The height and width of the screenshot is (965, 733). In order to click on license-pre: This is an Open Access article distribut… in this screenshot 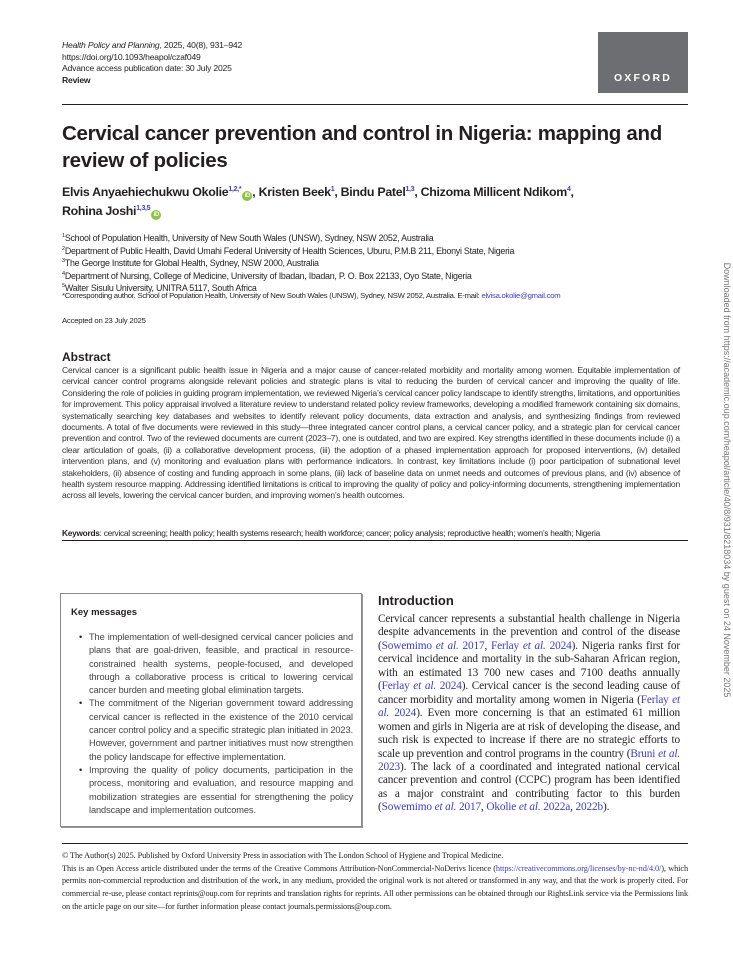, I will do `click(279, 868)`.